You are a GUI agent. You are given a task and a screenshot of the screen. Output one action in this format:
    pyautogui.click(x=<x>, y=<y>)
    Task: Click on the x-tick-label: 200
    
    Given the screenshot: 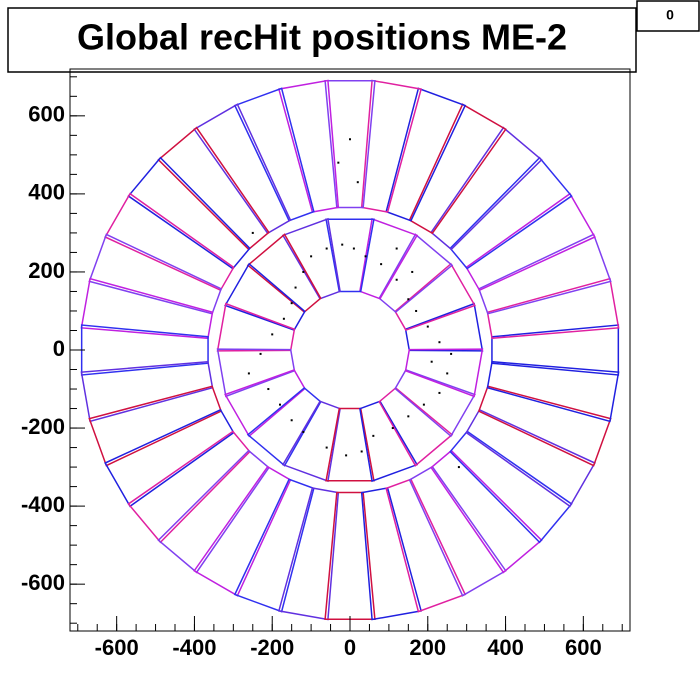 What is the action you would take?
    pyautogui.click(x=427, y=647)
    